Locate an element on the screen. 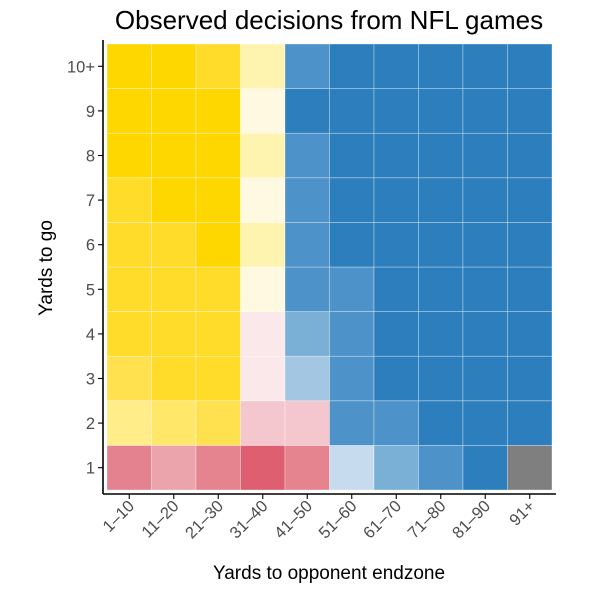  x-tick-label: 31–40 is located at coordinates (248, 519).